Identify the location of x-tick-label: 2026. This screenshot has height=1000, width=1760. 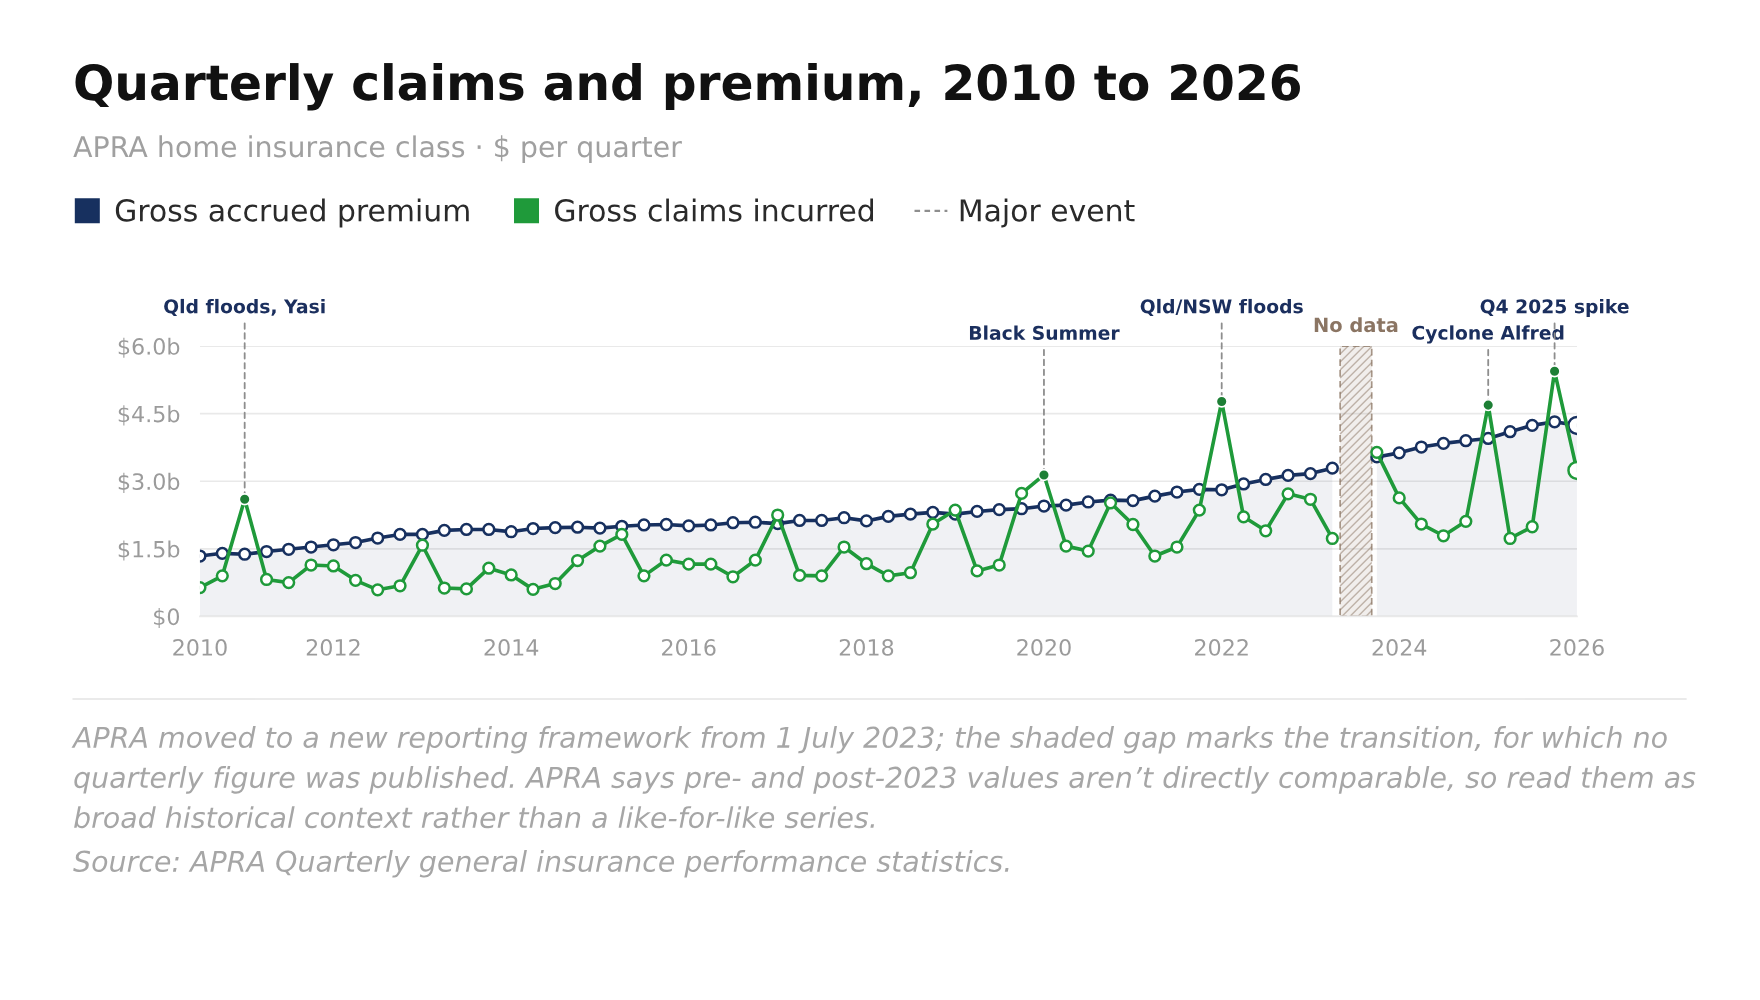
(1577, 647).